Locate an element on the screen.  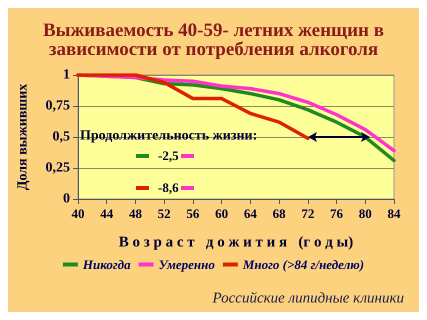
text: Российские липидные клиники is located at coordinates (308, 298).